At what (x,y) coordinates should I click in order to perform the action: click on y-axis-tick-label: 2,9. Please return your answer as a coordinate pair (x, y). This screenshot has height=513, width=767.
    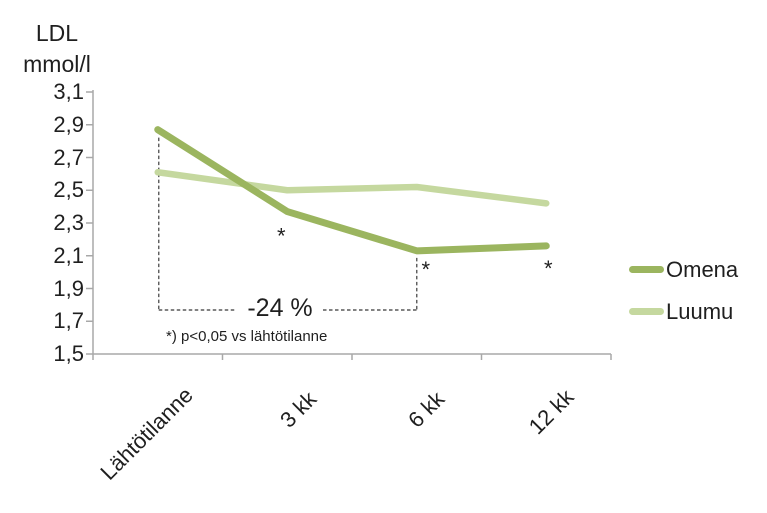
    Looking at the image, I should click on (68, 124).